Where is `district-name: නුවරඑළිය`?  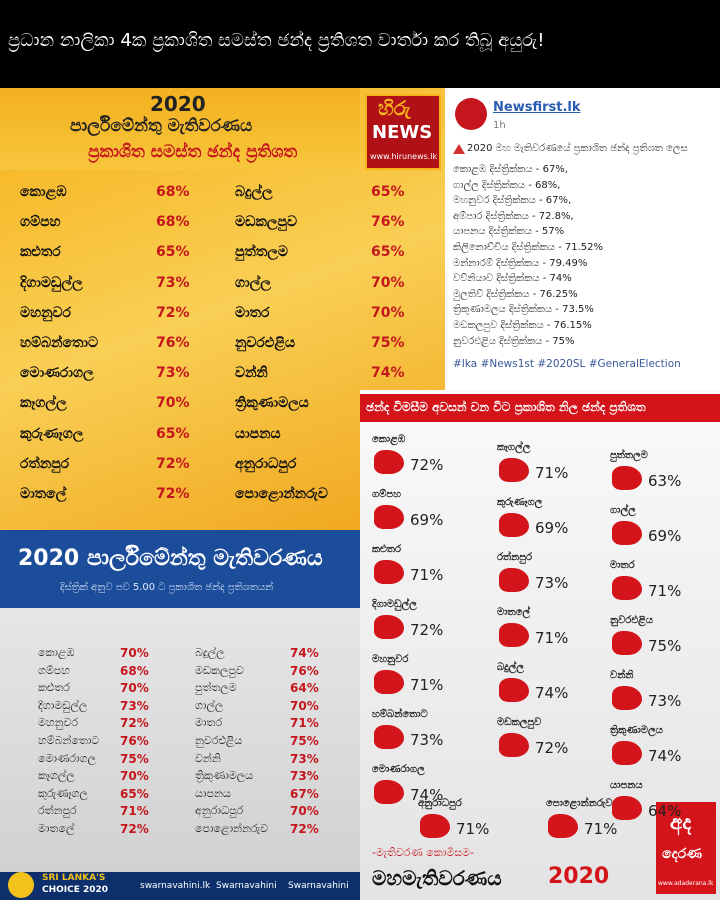 district-name: නුවරඑළිය is located at coordinates (631, 620).